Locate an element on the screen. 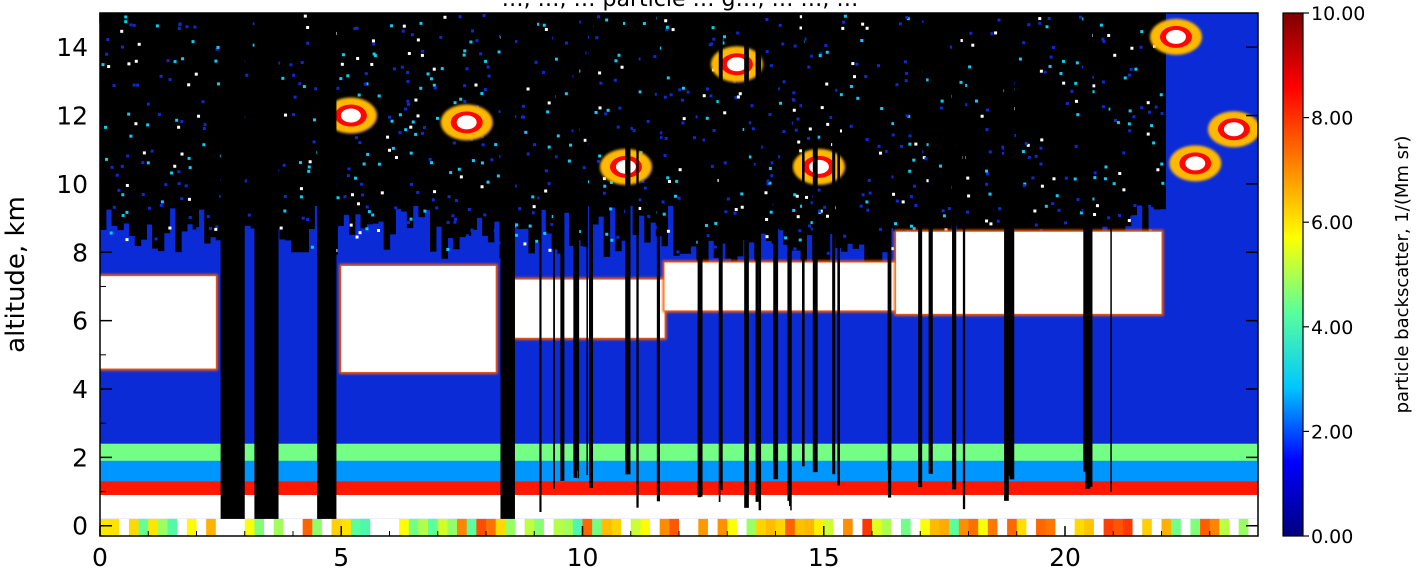 The image size is (1418, 585). colorbar-tick-label: 6.00 is located at coordinates (1332, 223).